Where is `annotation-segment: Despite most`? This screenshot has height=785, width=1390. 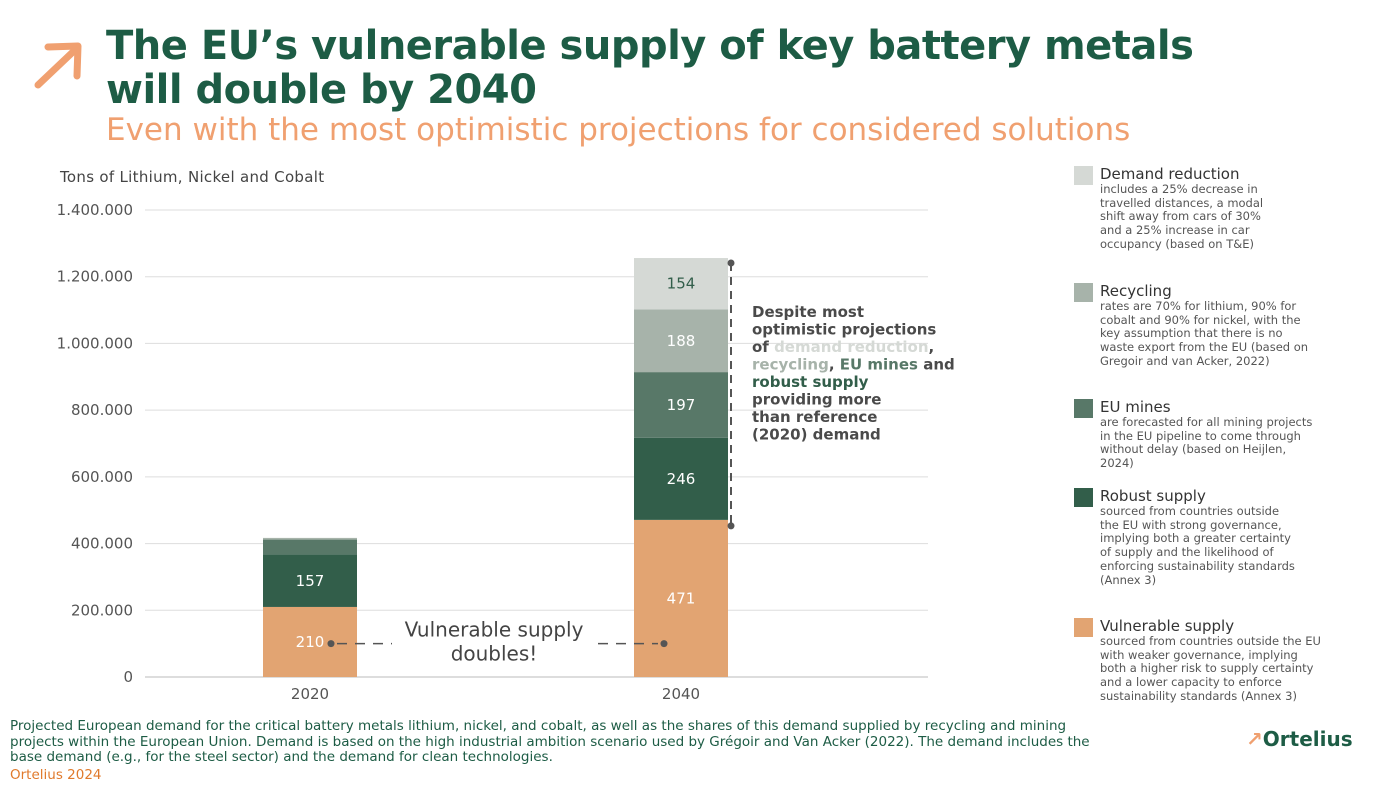 annotation-segment: Despite most is located at coordinates (808, 312).